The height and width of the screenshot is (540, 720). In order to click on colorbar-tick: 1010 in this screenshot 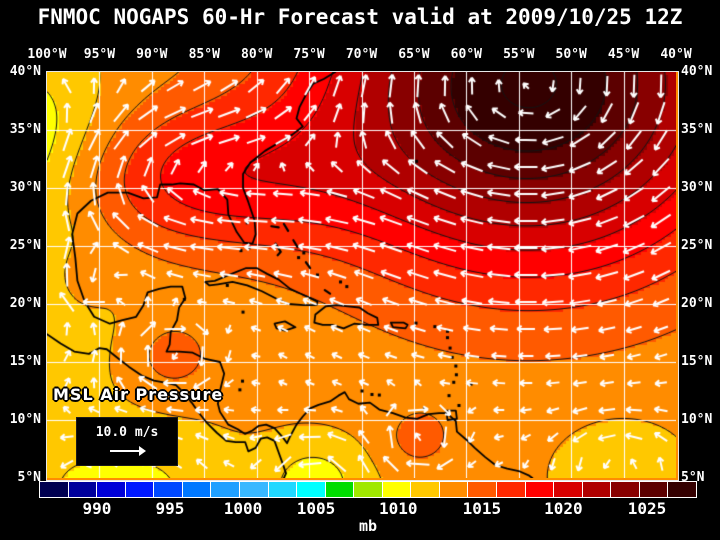, I will do `click(398, 508)`.